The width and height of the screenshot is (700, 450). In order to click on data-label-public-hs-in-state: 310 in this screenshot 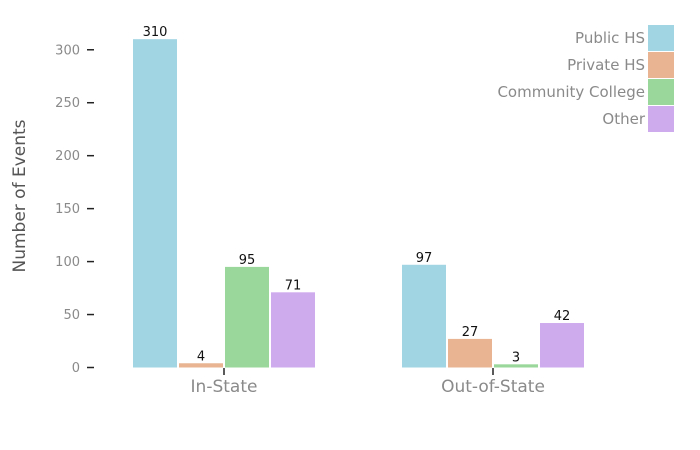, I will do `click(155, 32)`.